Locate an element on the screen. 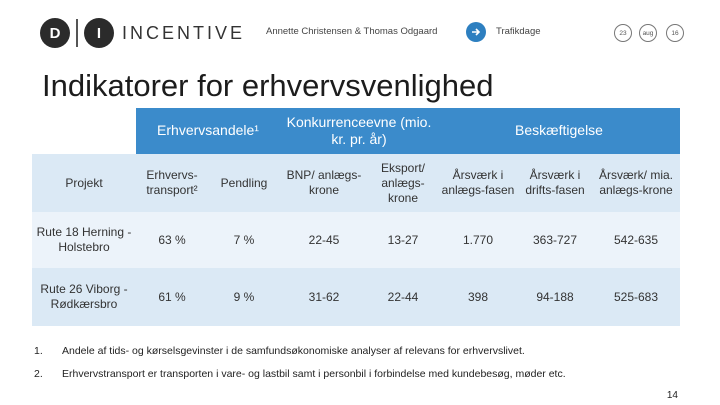 This screenshot has width=720, height=405. table-cell: 398 is located at coordinates (478, 297).